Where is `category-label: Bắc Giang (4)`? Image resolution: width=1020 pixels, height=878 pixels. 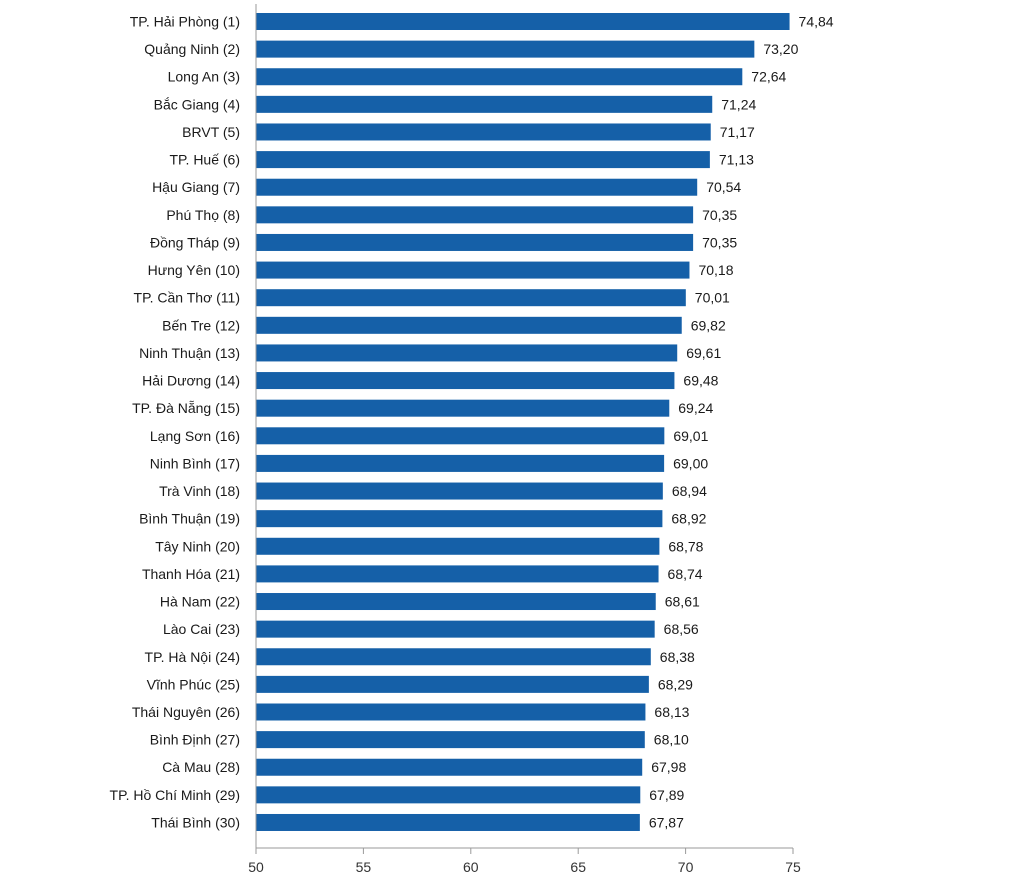 category-label: Bắc Giang (4) is located at coordinates (197, 104).